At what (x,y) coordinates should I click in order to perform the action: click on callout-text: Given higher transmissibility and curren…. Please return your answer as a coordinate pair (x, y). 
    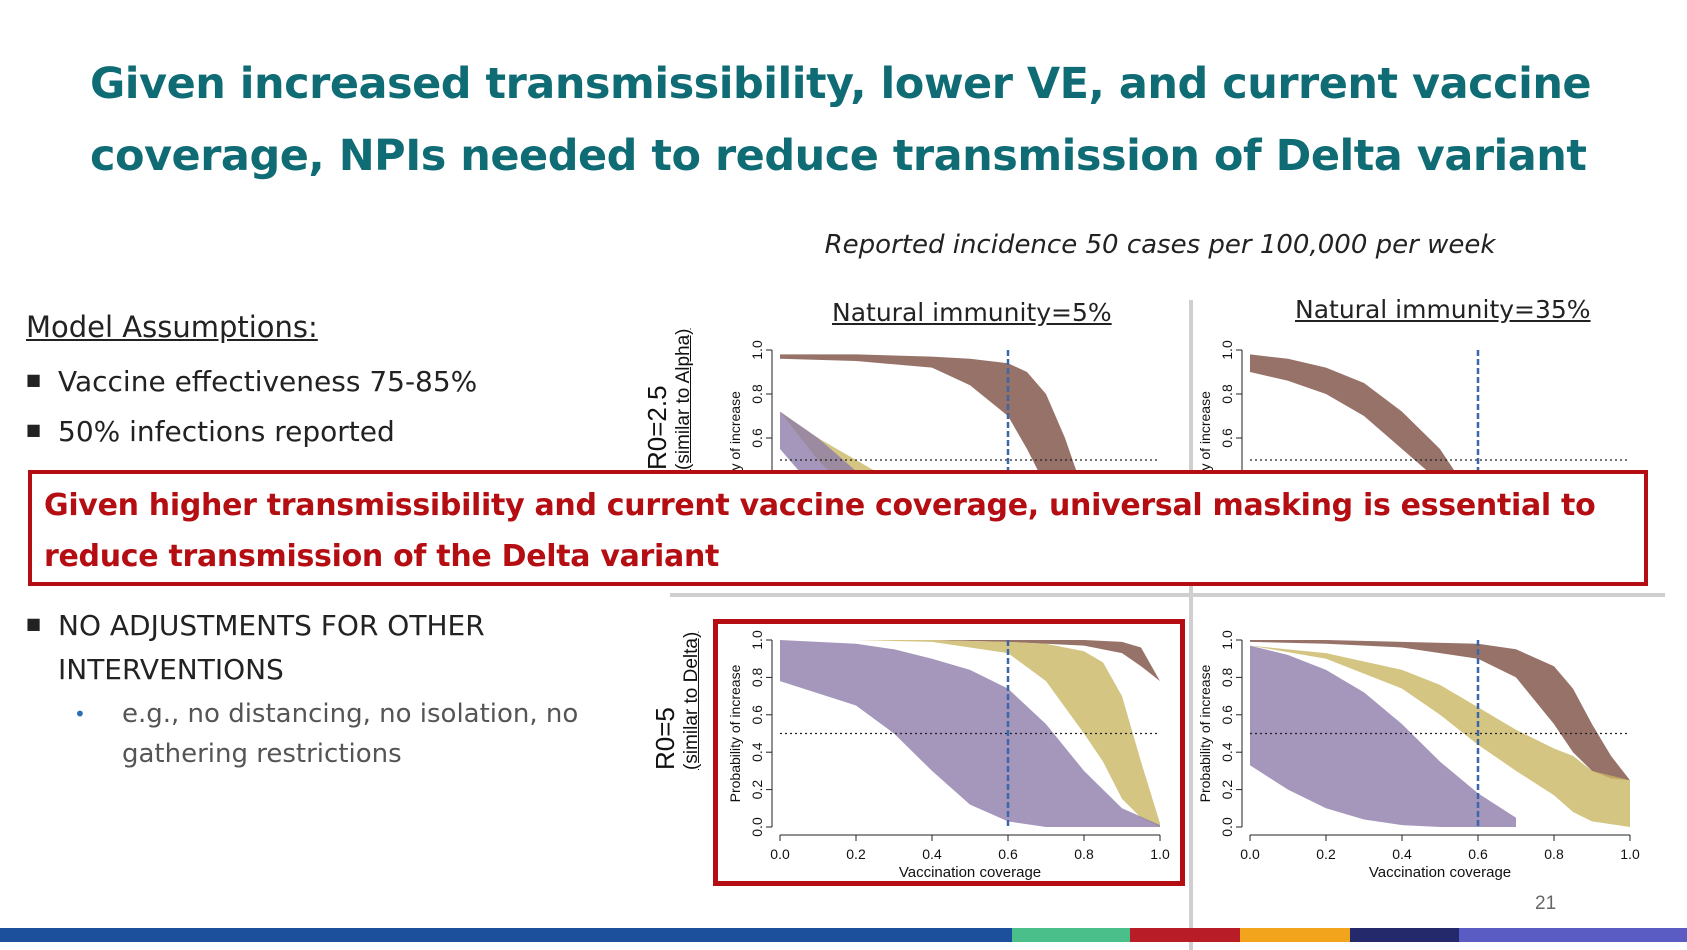
    Looking at the image, I should click on (820, 531).